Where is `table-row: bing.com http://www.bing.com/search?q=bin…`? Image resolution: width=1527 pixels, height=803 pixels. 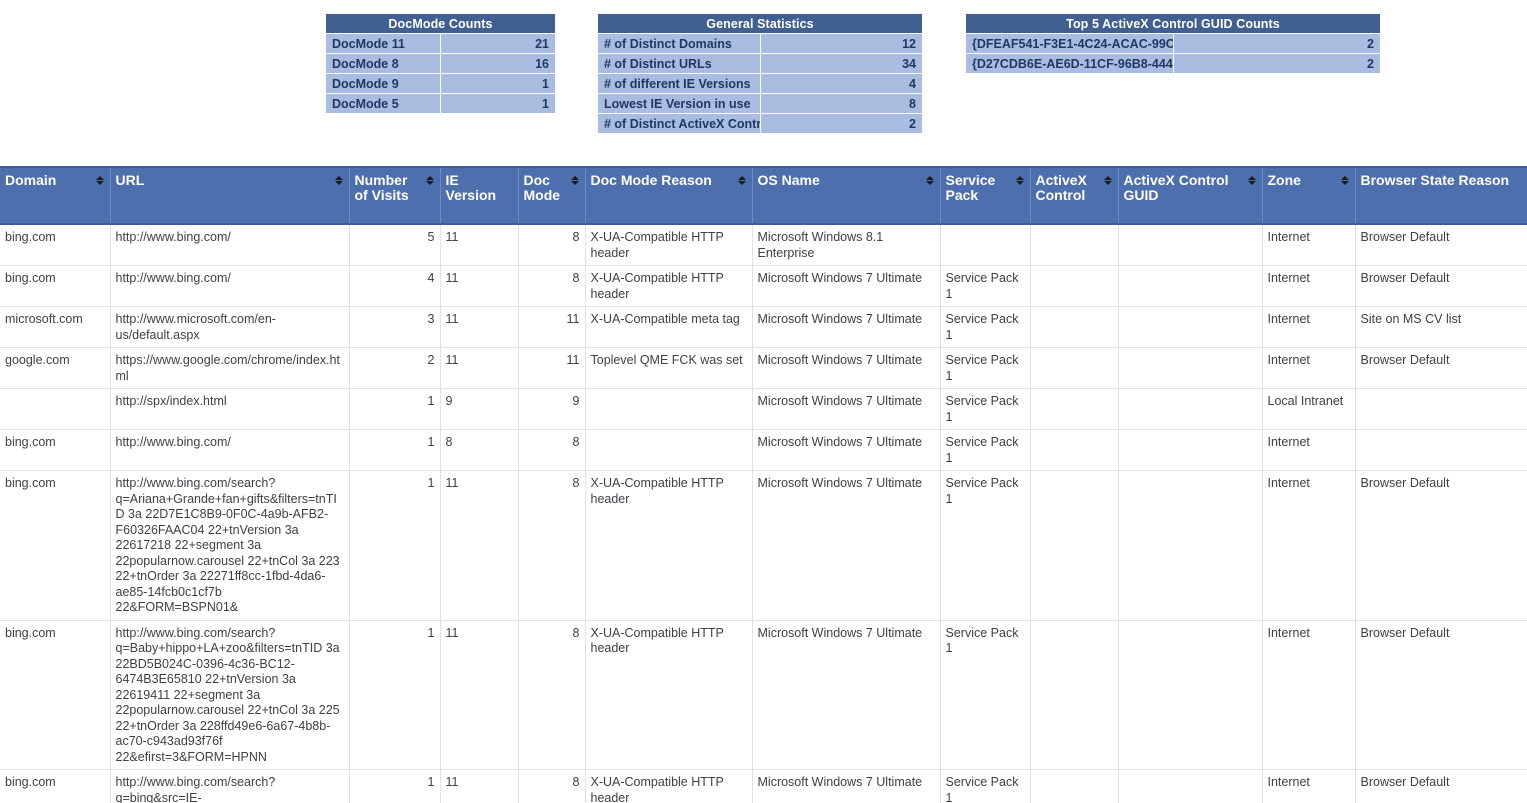
table-row: bing.com http://www.bing.com/search?q=bin… is located at coordinates (763, 786).